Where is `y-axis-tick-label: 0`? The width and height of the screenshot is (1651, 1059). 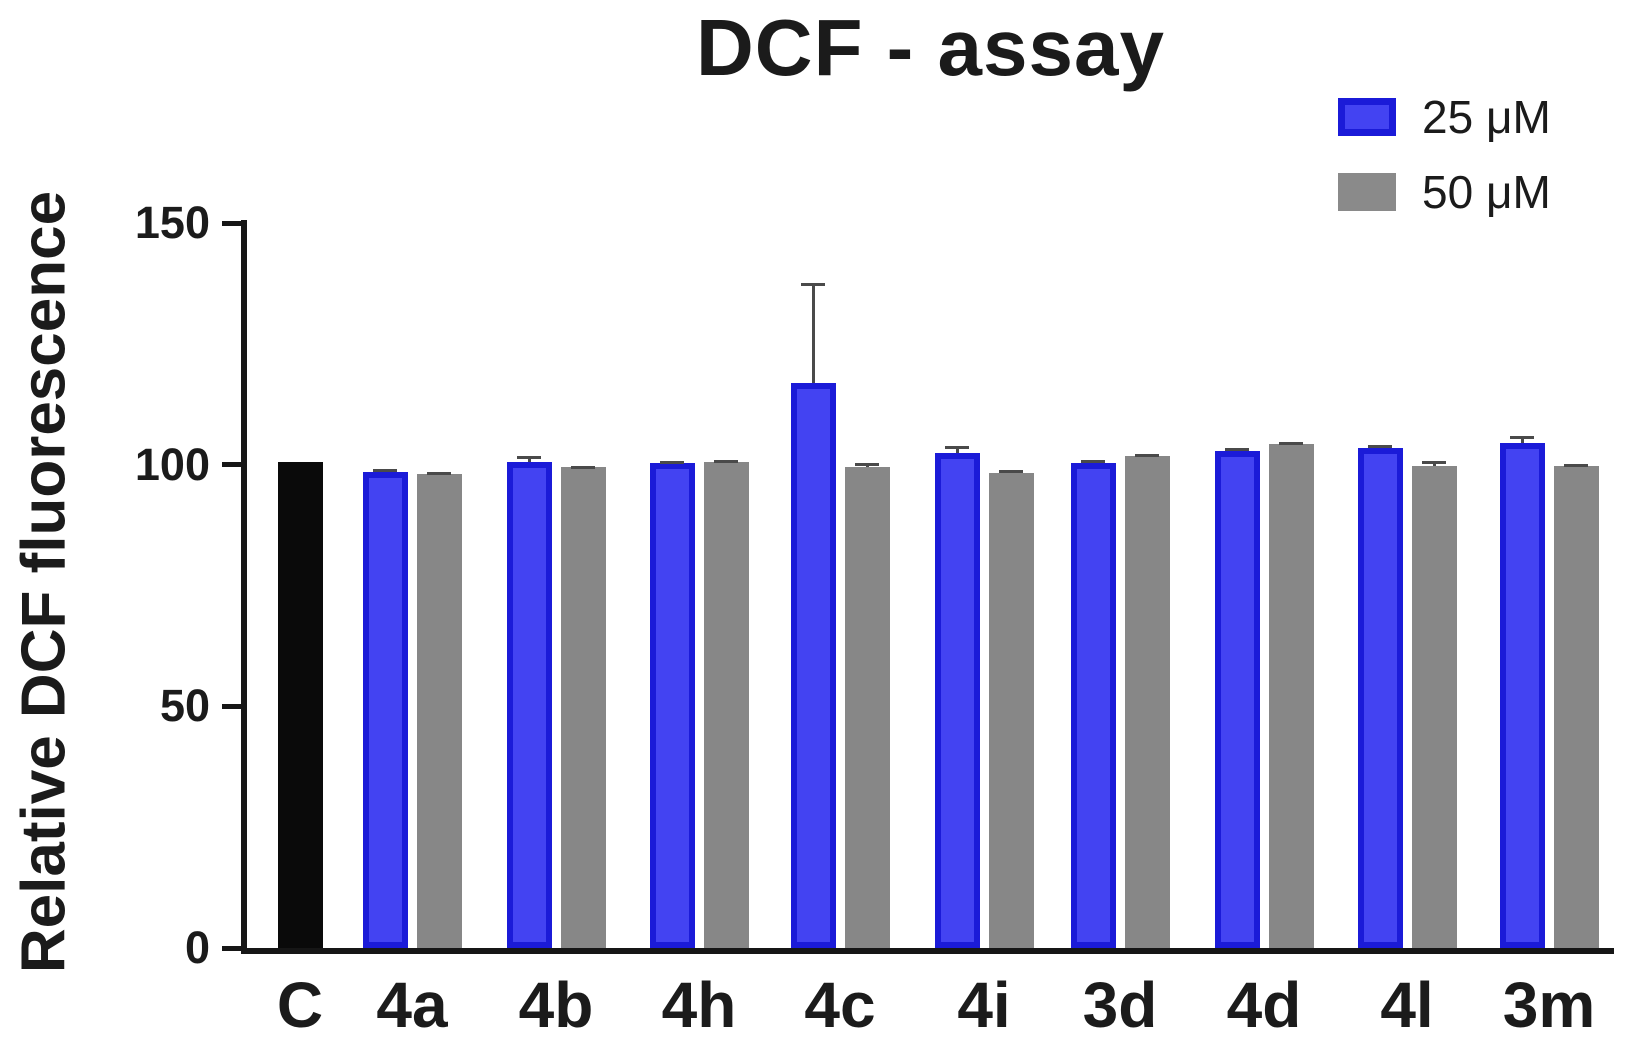
y-axis-tick-label: 0 is located at coordinates (197, 947).